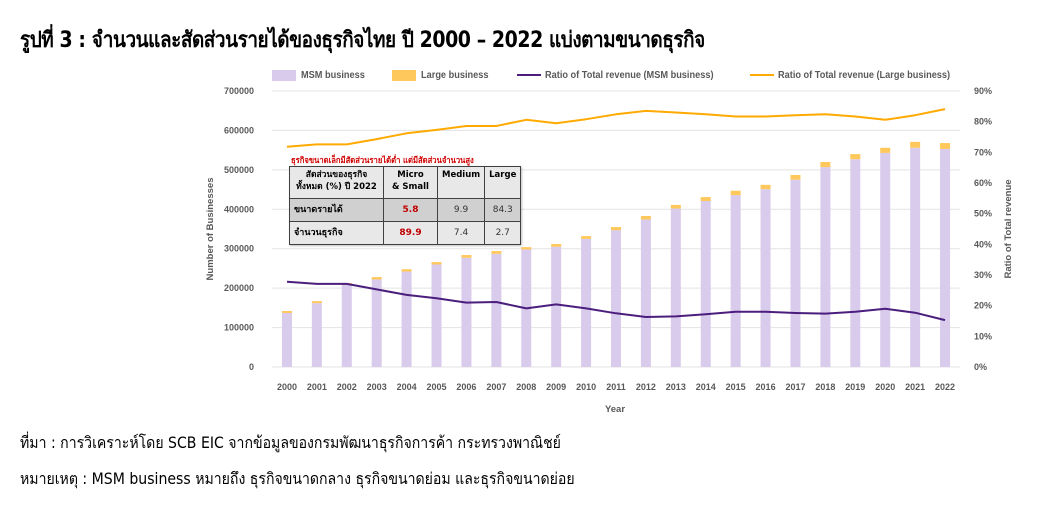 Image resolution: width=1051 pixels, height=514 pixels. What do you see at coordinates (404, 75) in the screenshot?
I see `legend-swatch-large-icon` at bounding box center [404, 75].